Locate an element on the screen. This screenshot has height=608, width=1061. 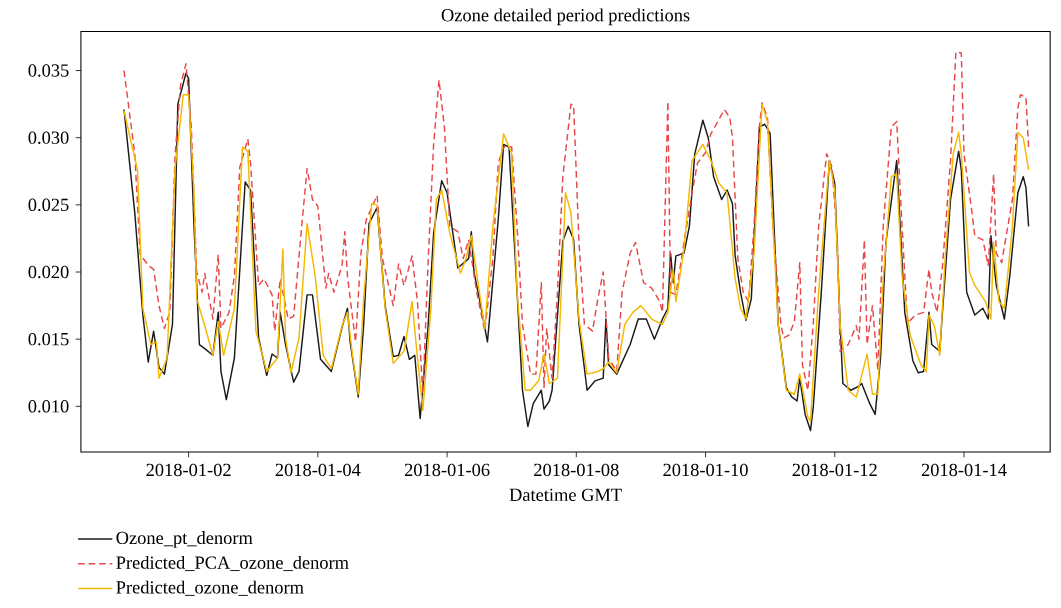
x-tick-label: 2018-01-12 is located at coordinates (834, 470).